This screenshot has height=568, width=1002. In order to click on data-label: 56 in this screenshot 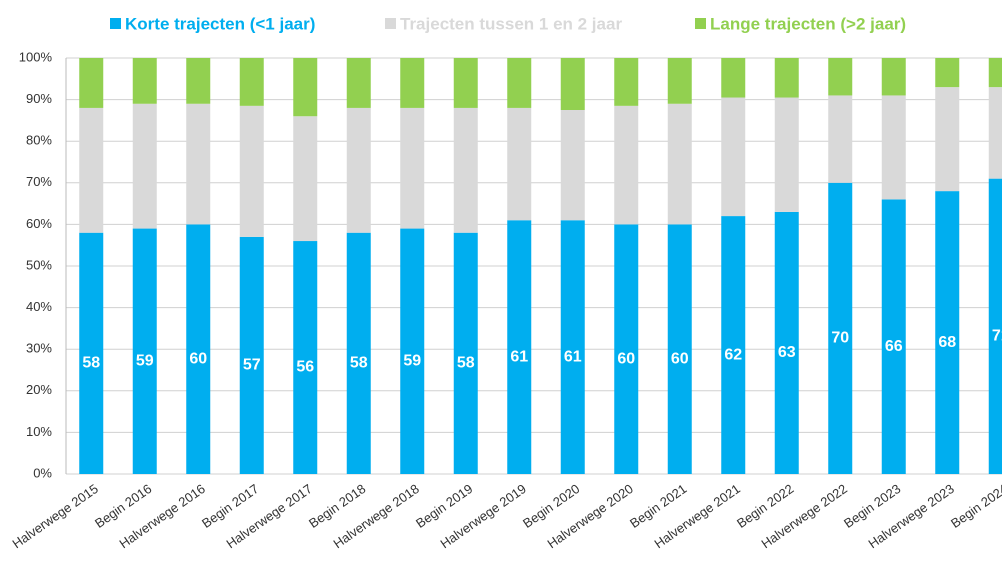, I will do `click(305, 367)`.